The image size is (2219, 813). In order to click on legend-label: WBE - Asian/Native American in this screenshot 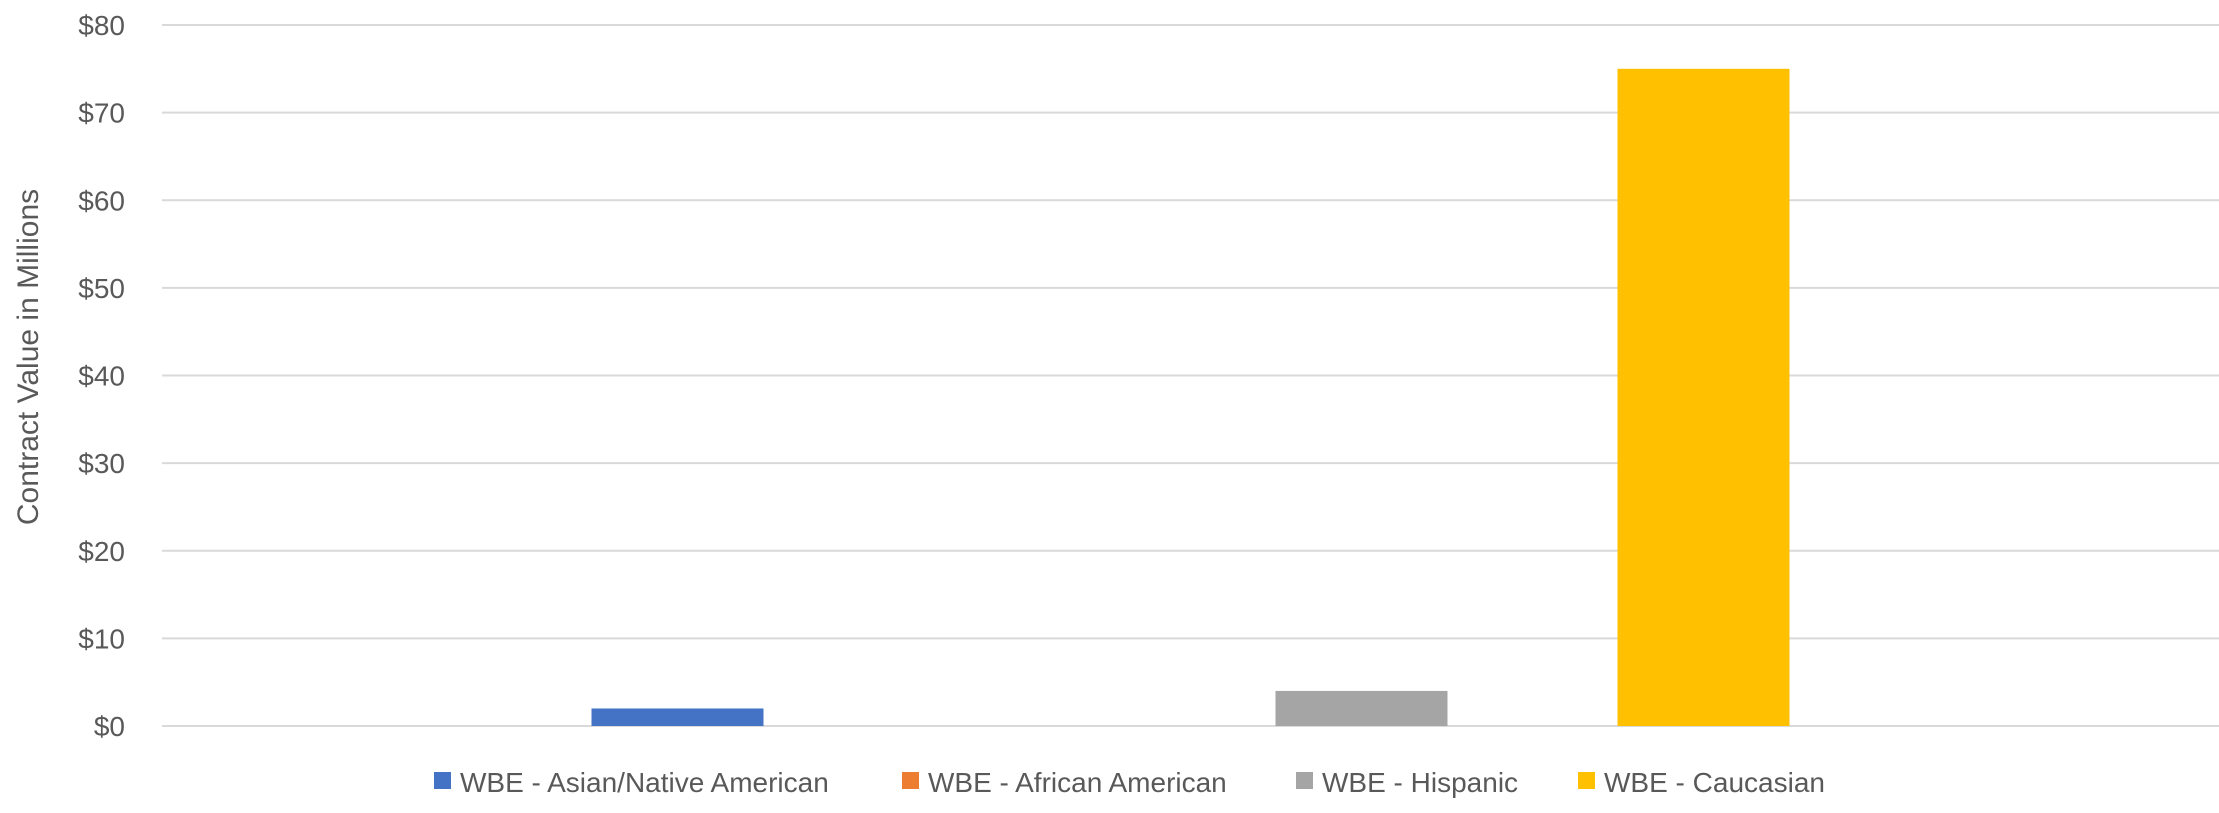, I will do `click(644, 782)`.